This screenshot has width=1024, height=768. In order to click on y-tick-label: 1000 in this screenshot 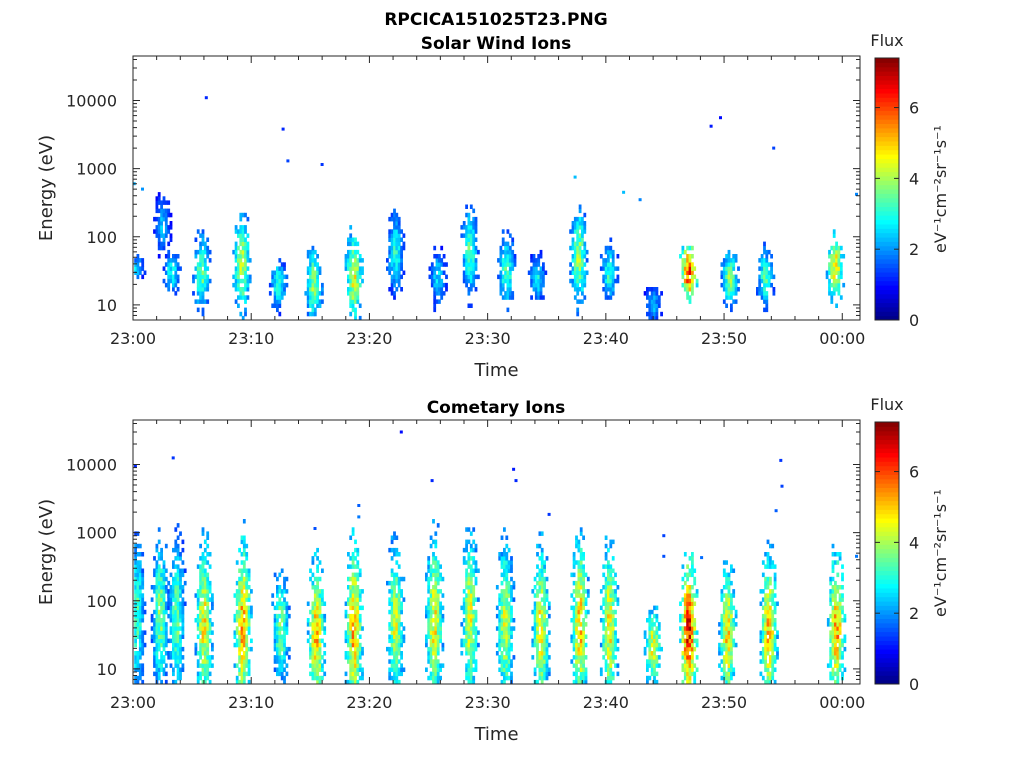, I will do `click(96, 533)`.